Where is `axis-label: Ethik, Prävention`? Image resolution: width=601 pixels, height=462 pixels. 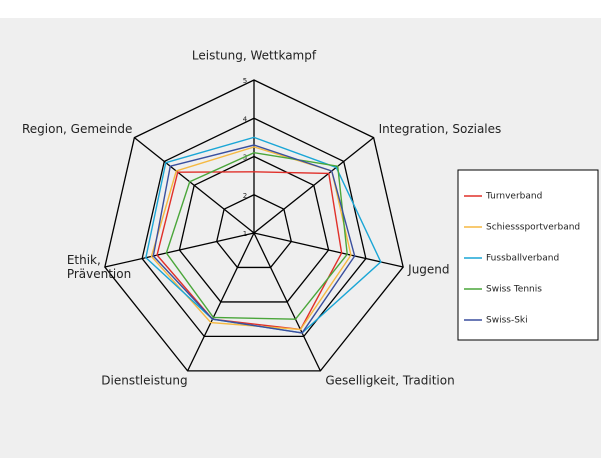 axis-label: Ethik, Prävention is located at coordinates (99, 267).